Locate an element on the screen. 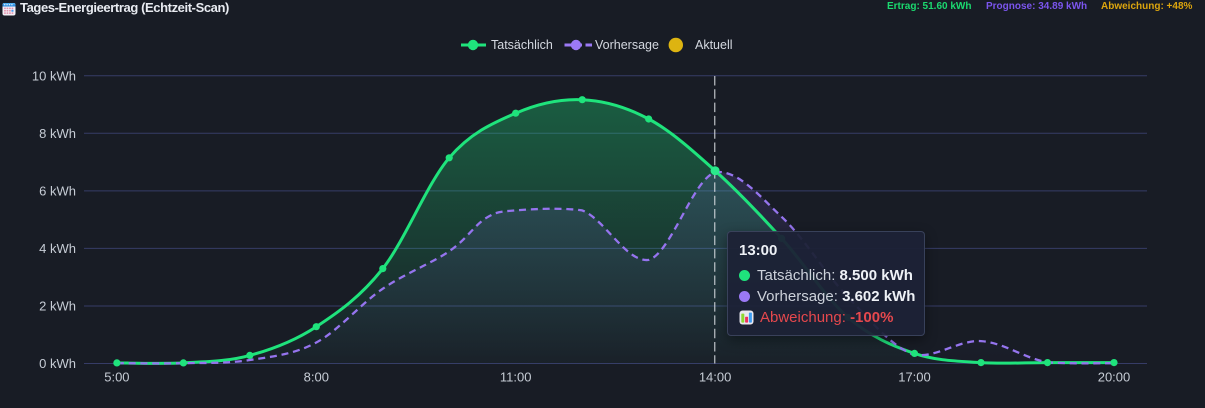 The height and width of the screenshot is (408, 1205). svg-text: 5:00 is located at coordinates (116, 377).